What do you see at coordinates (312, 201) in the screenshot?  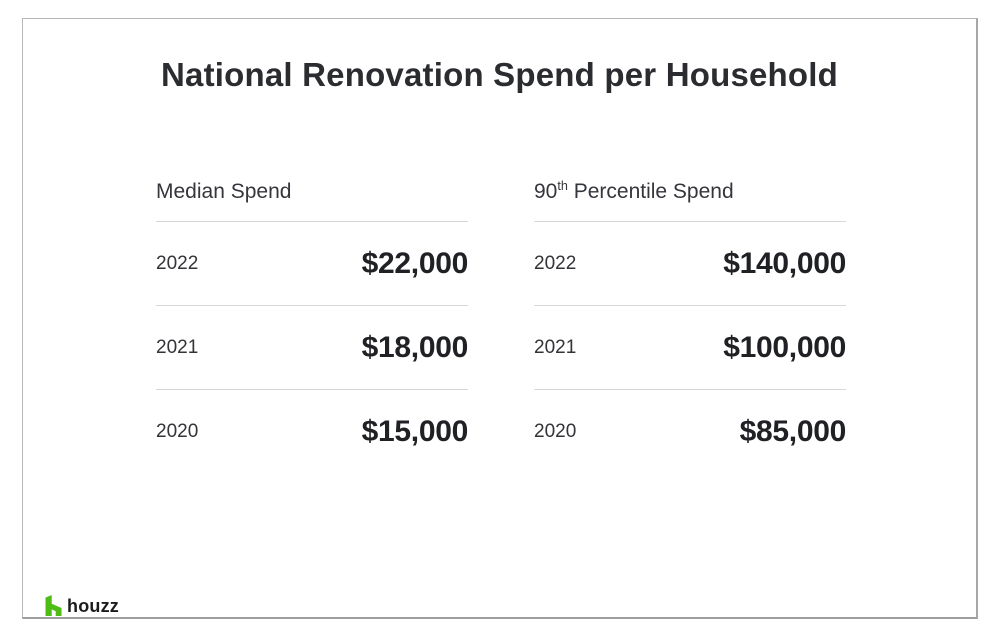 I see `column-header-median: Median Spend` at bounding box center [312, 201].